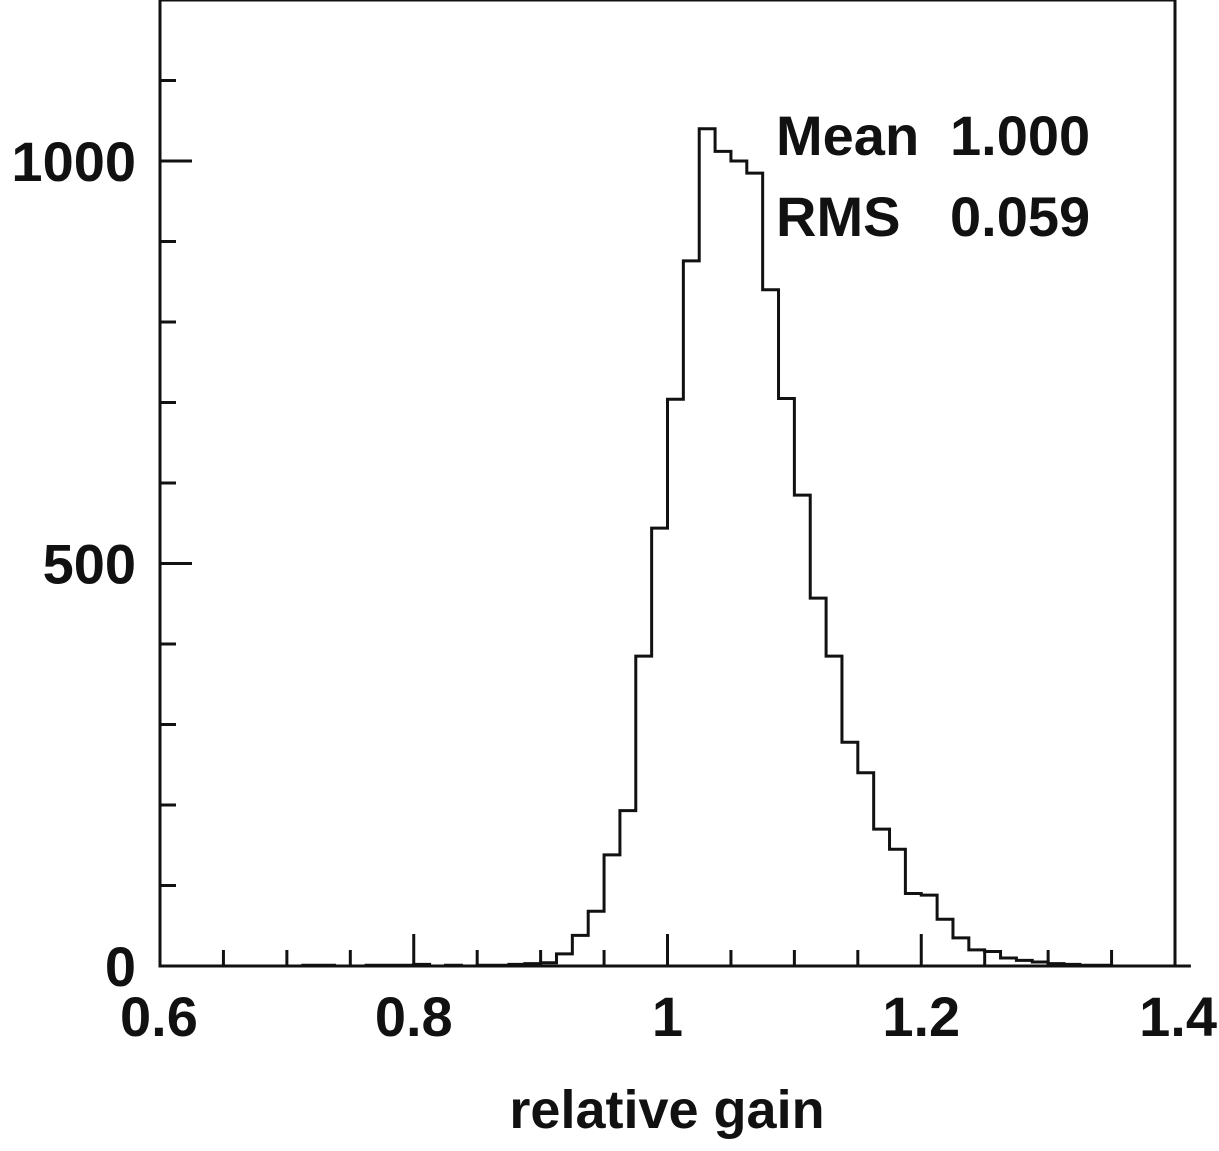 Image resolution: width=1219 pixels, height=1151 pixels. What do you see at coordinates (847, 135) in the screenshot?
I see `stats-mean-label: Mean` at bounding box center [847, 135].